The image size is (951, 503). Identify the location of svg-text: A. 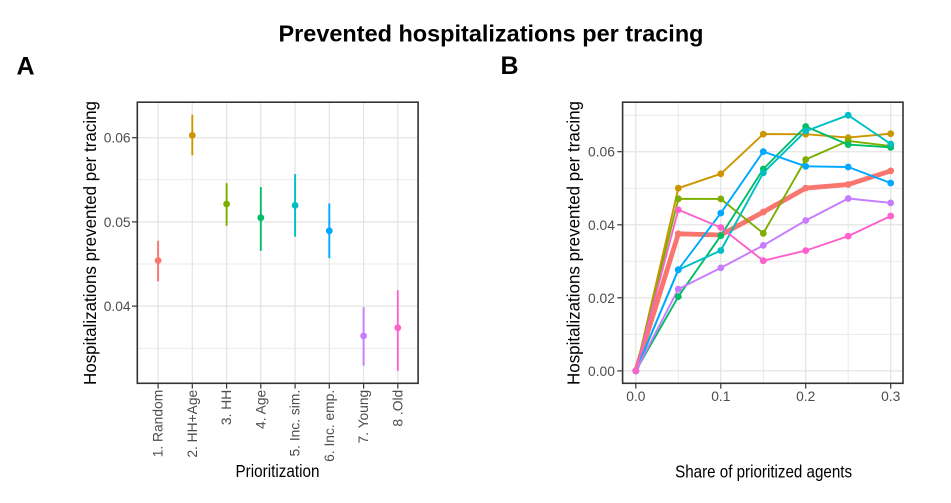
(26, 66).